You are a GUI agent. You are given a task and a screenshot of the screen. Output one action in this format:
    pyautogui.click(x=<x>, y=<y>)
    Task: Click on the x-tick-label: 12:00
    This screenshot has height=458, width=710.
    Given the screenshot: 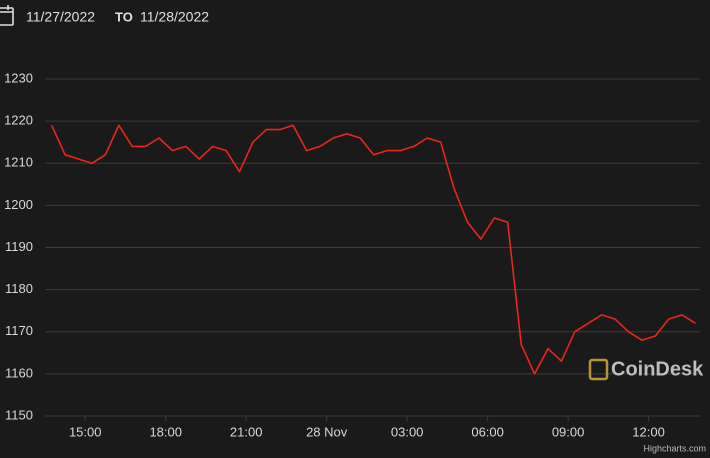 What is the action you would take?
    pyautogui.click(x=648, y=431)
    